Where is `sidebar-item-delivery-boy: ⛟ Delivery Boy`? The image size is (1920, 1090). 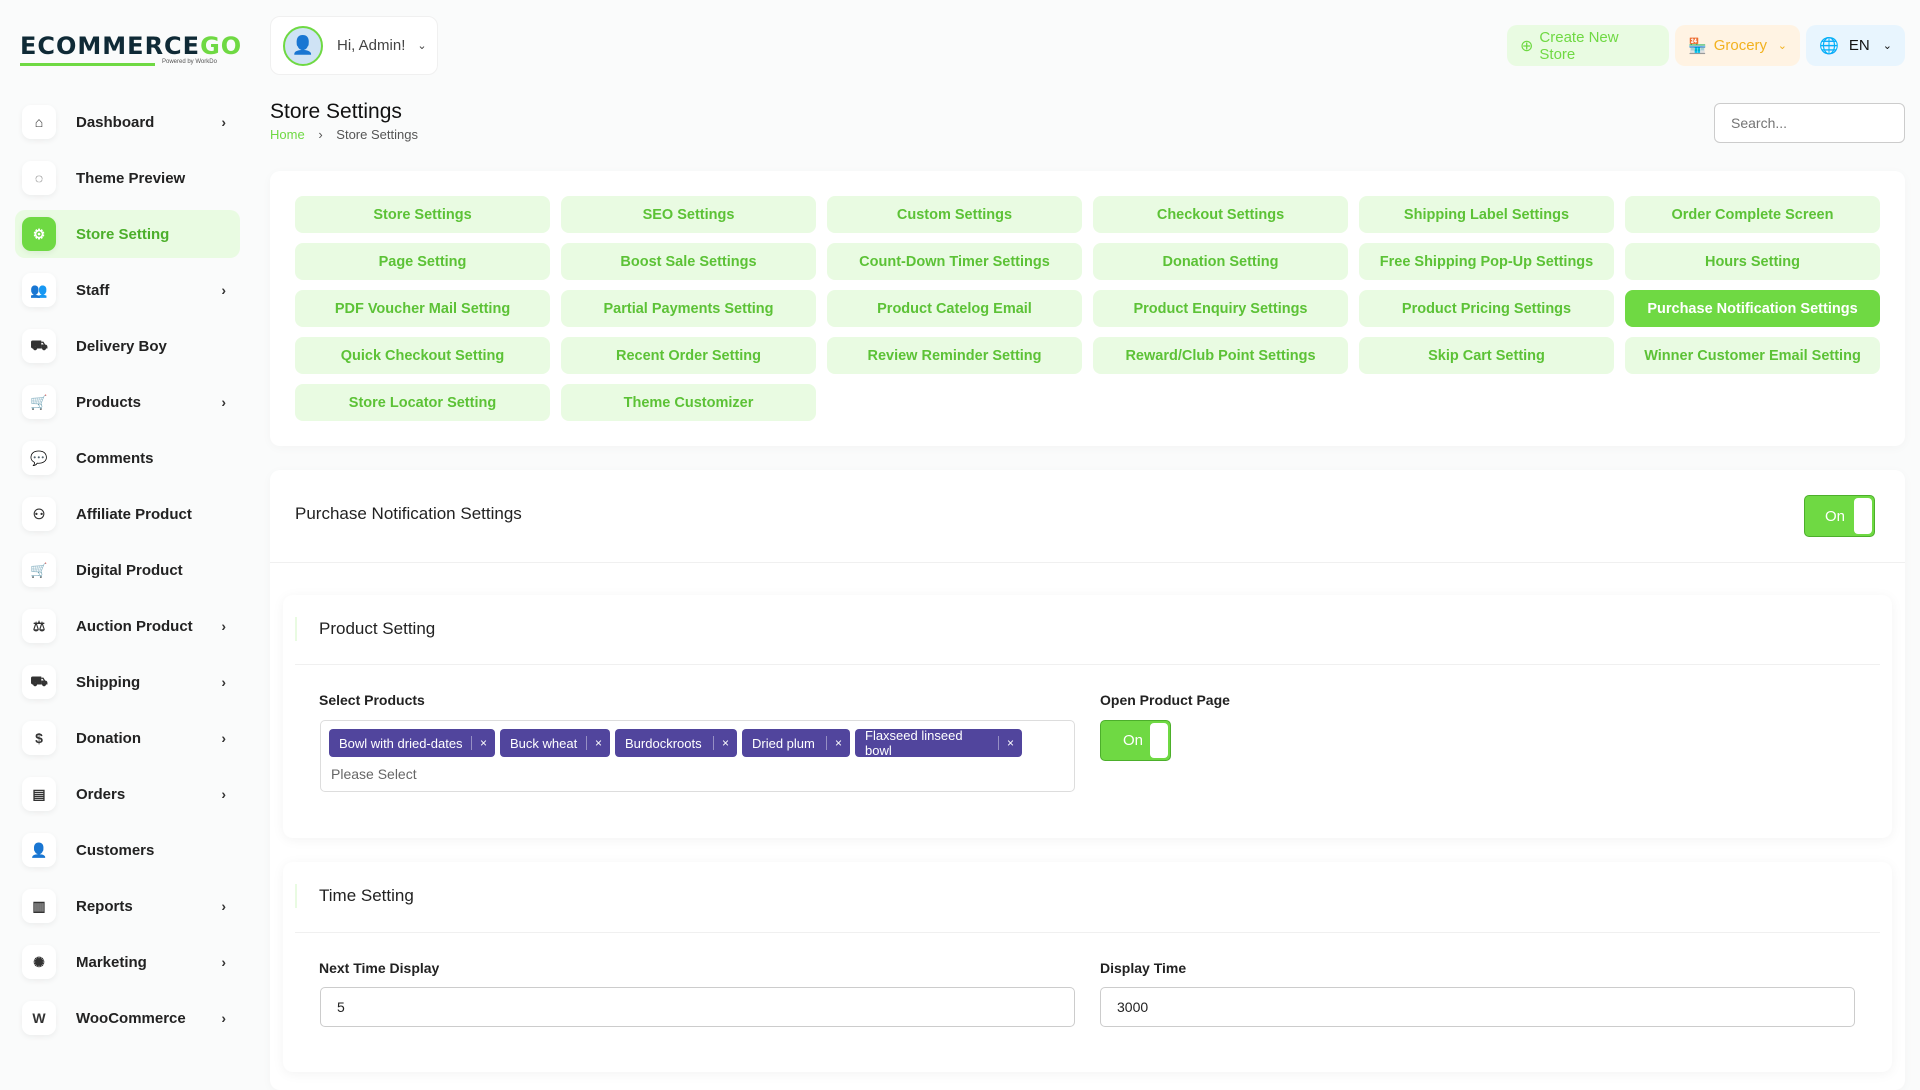 sidebar-item-delivery-boy: ⛟ Delivery Boy is located at coordinates (127, 346).